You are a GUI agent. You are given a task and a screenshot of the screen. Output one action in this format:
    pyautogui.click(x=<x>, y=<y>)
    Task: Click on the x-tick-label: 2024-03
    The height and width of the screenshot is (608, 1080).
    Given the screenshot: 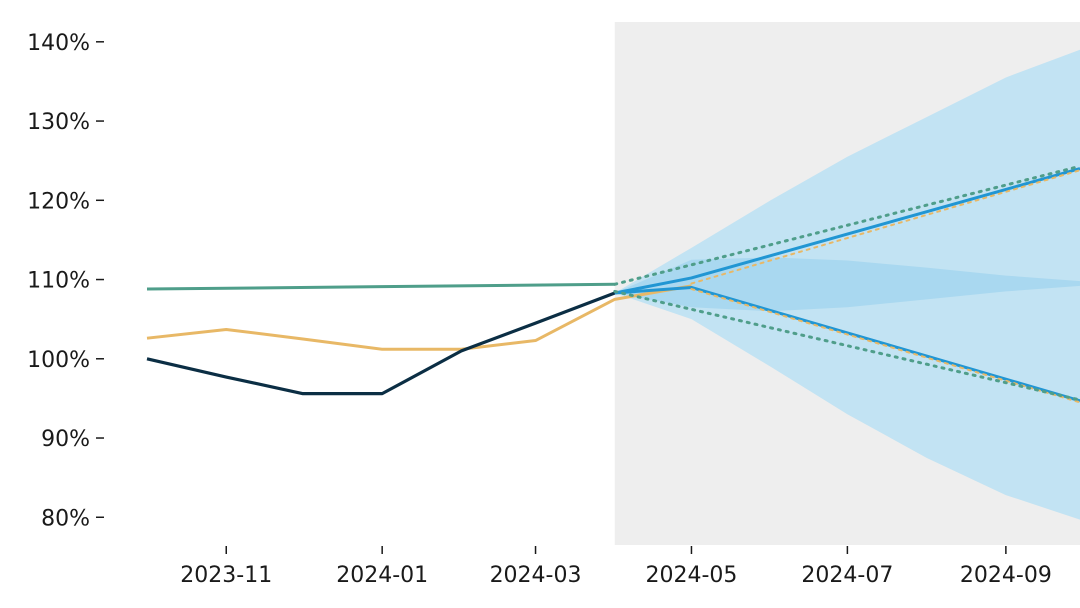 What is the action you would take?
    pyautogui.click(x=536, y=575)
    